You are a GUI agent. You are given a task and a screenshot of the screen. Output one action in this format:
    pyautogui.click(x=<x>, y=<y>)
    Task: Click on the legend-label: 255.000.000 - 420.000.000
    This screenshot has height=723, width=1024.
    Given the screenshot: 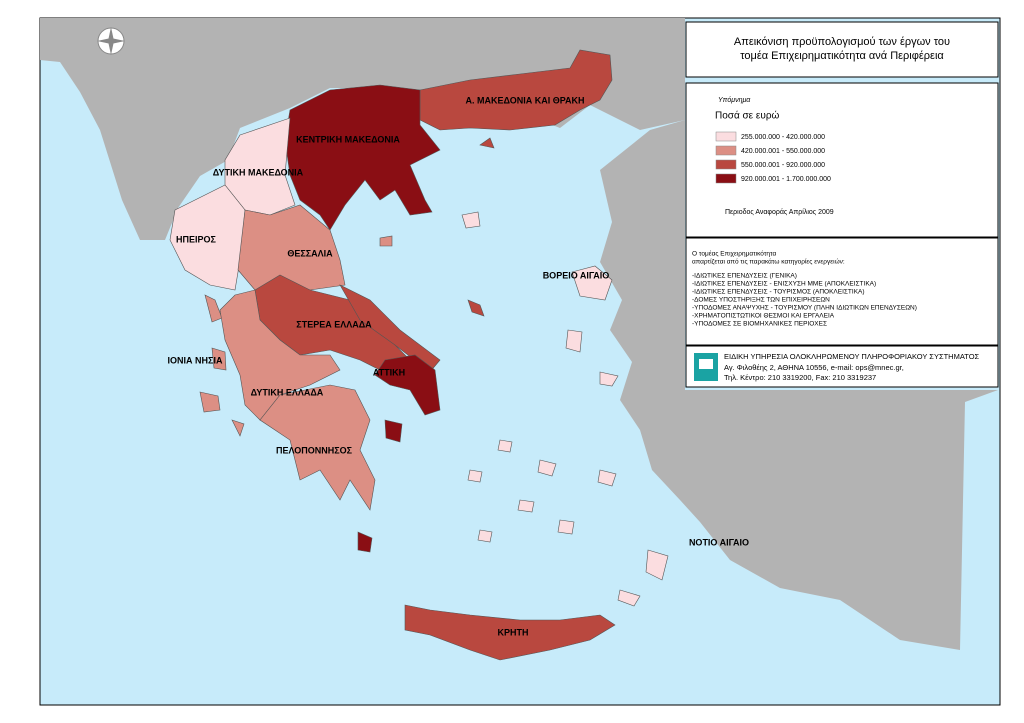 What is the action you would take?
    pyautogui.click(x=783, y=137)
    